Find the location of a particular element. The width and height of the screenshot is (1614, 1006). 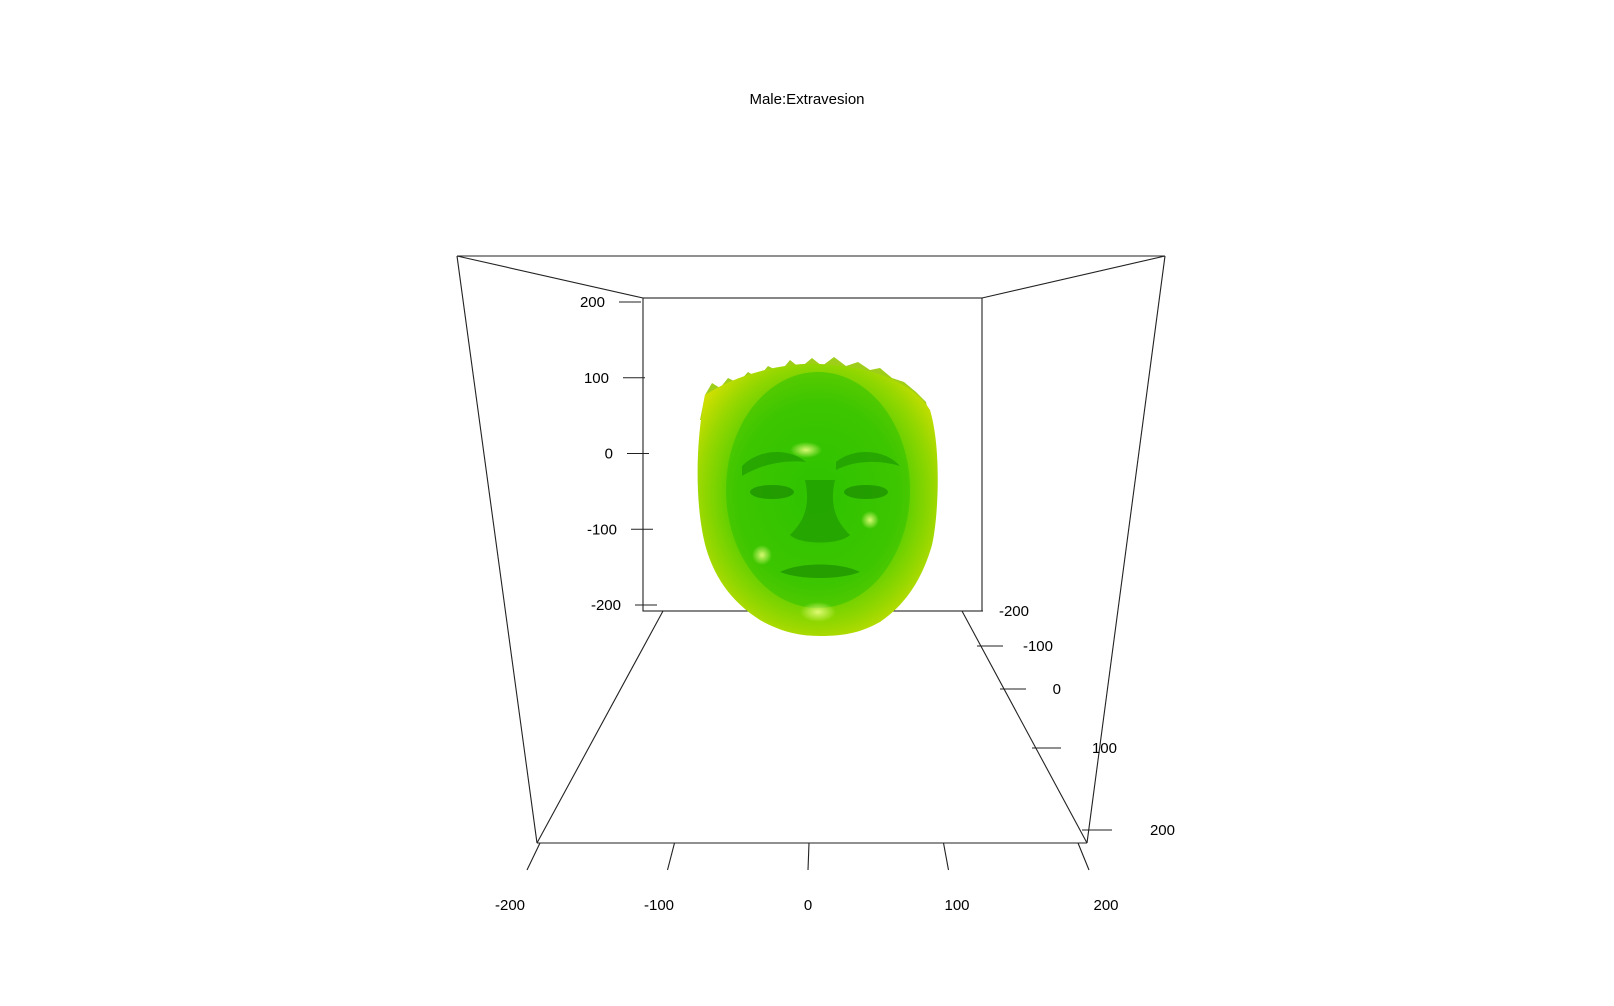

forehead-shine is located at coordinates (806, 450).